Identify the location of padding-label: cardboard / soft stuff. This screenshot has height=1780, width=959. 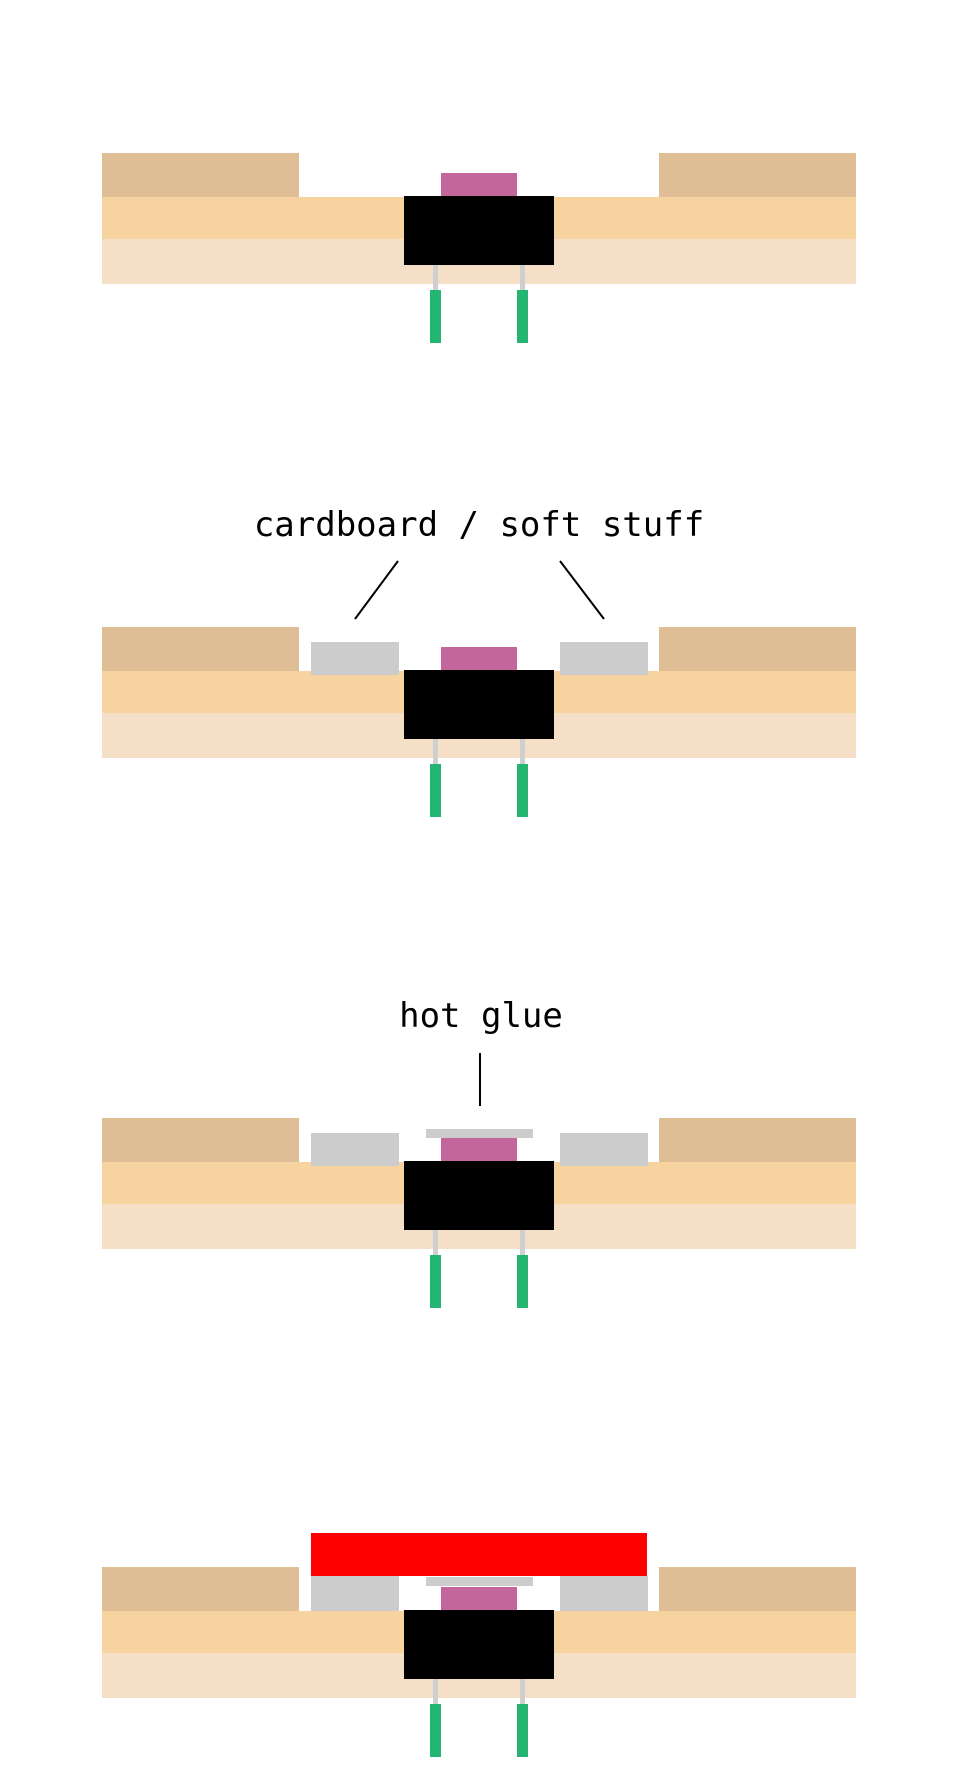
(479, 525).